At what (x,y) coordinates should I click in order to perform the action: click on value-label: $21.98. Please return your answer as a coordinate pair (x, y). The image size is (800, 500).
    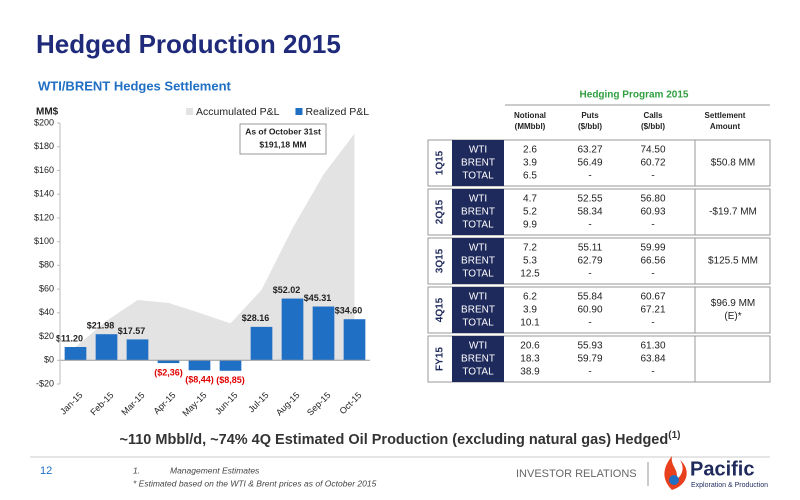
    Looking at the image, I should click on (101, 326).